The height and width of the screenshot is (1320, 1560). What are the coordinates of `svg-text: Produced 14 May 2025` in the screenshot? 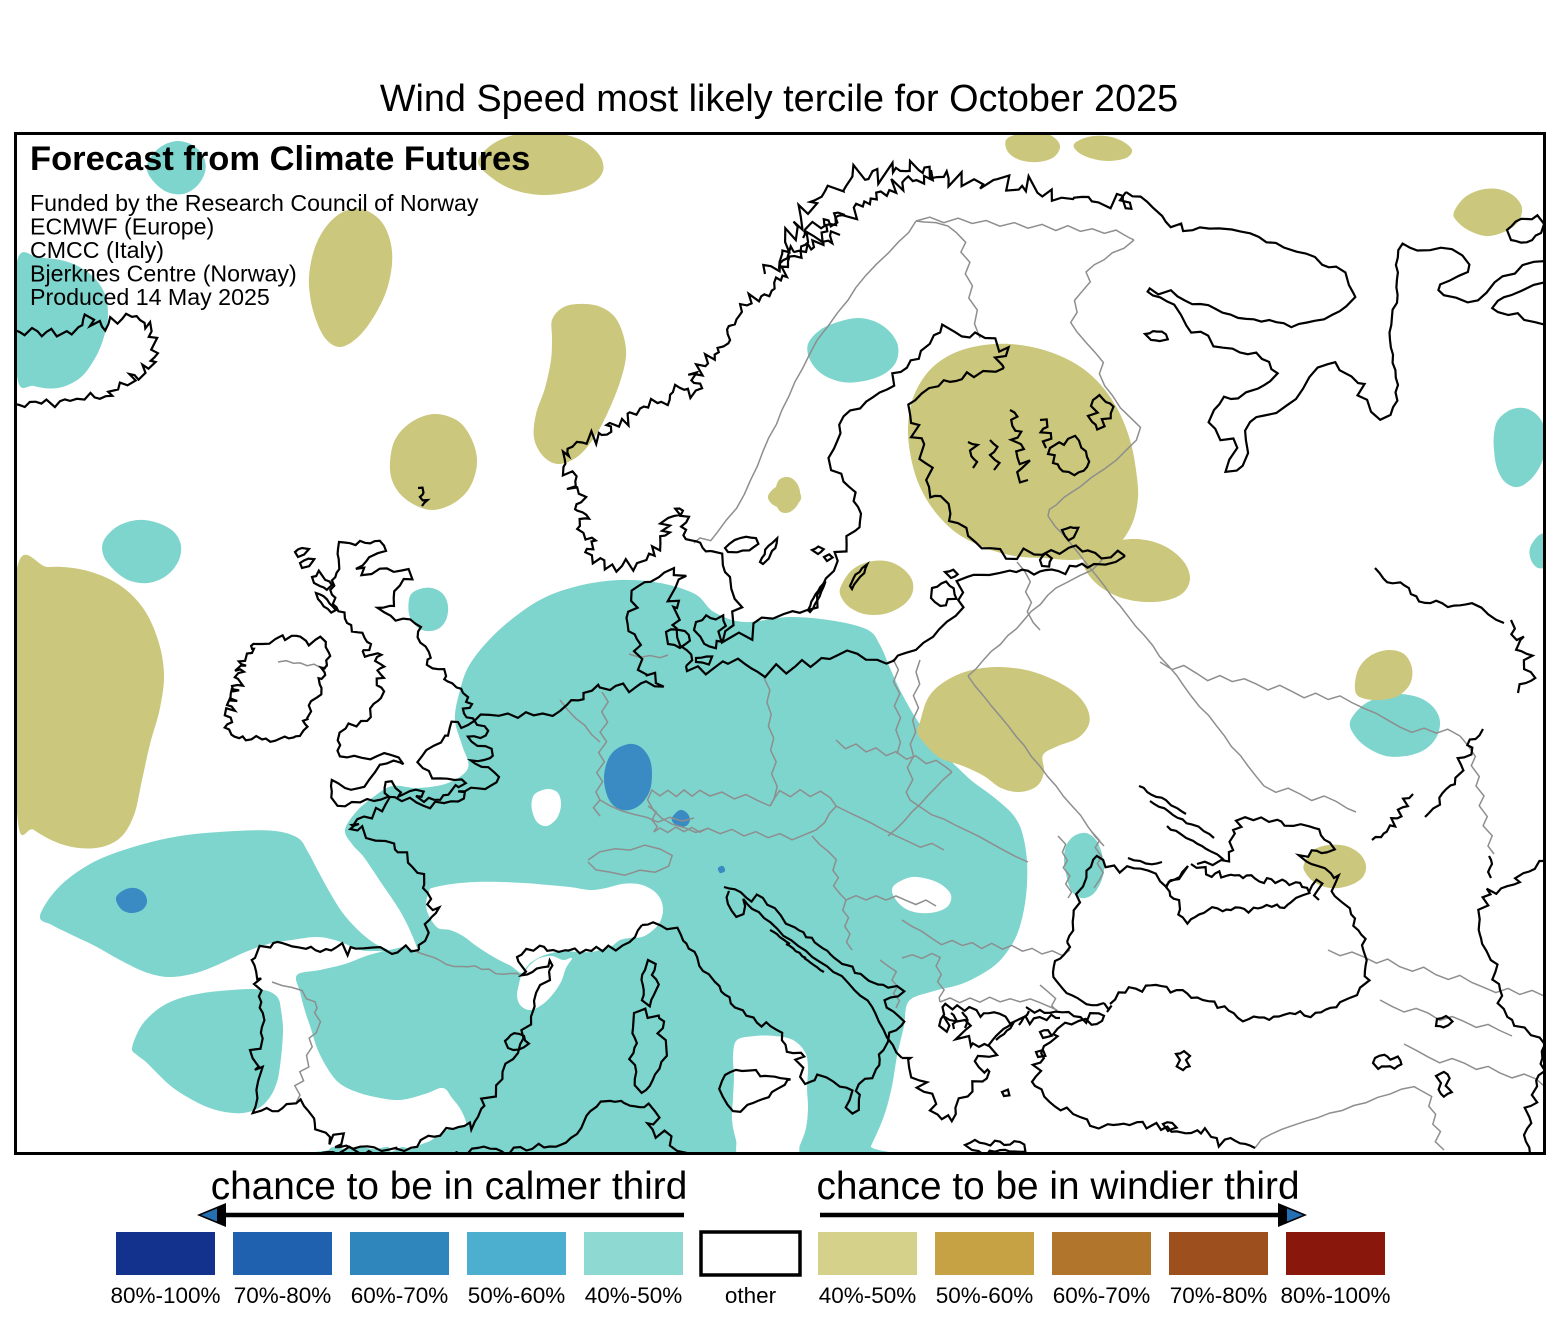 It's located at (150, 297).